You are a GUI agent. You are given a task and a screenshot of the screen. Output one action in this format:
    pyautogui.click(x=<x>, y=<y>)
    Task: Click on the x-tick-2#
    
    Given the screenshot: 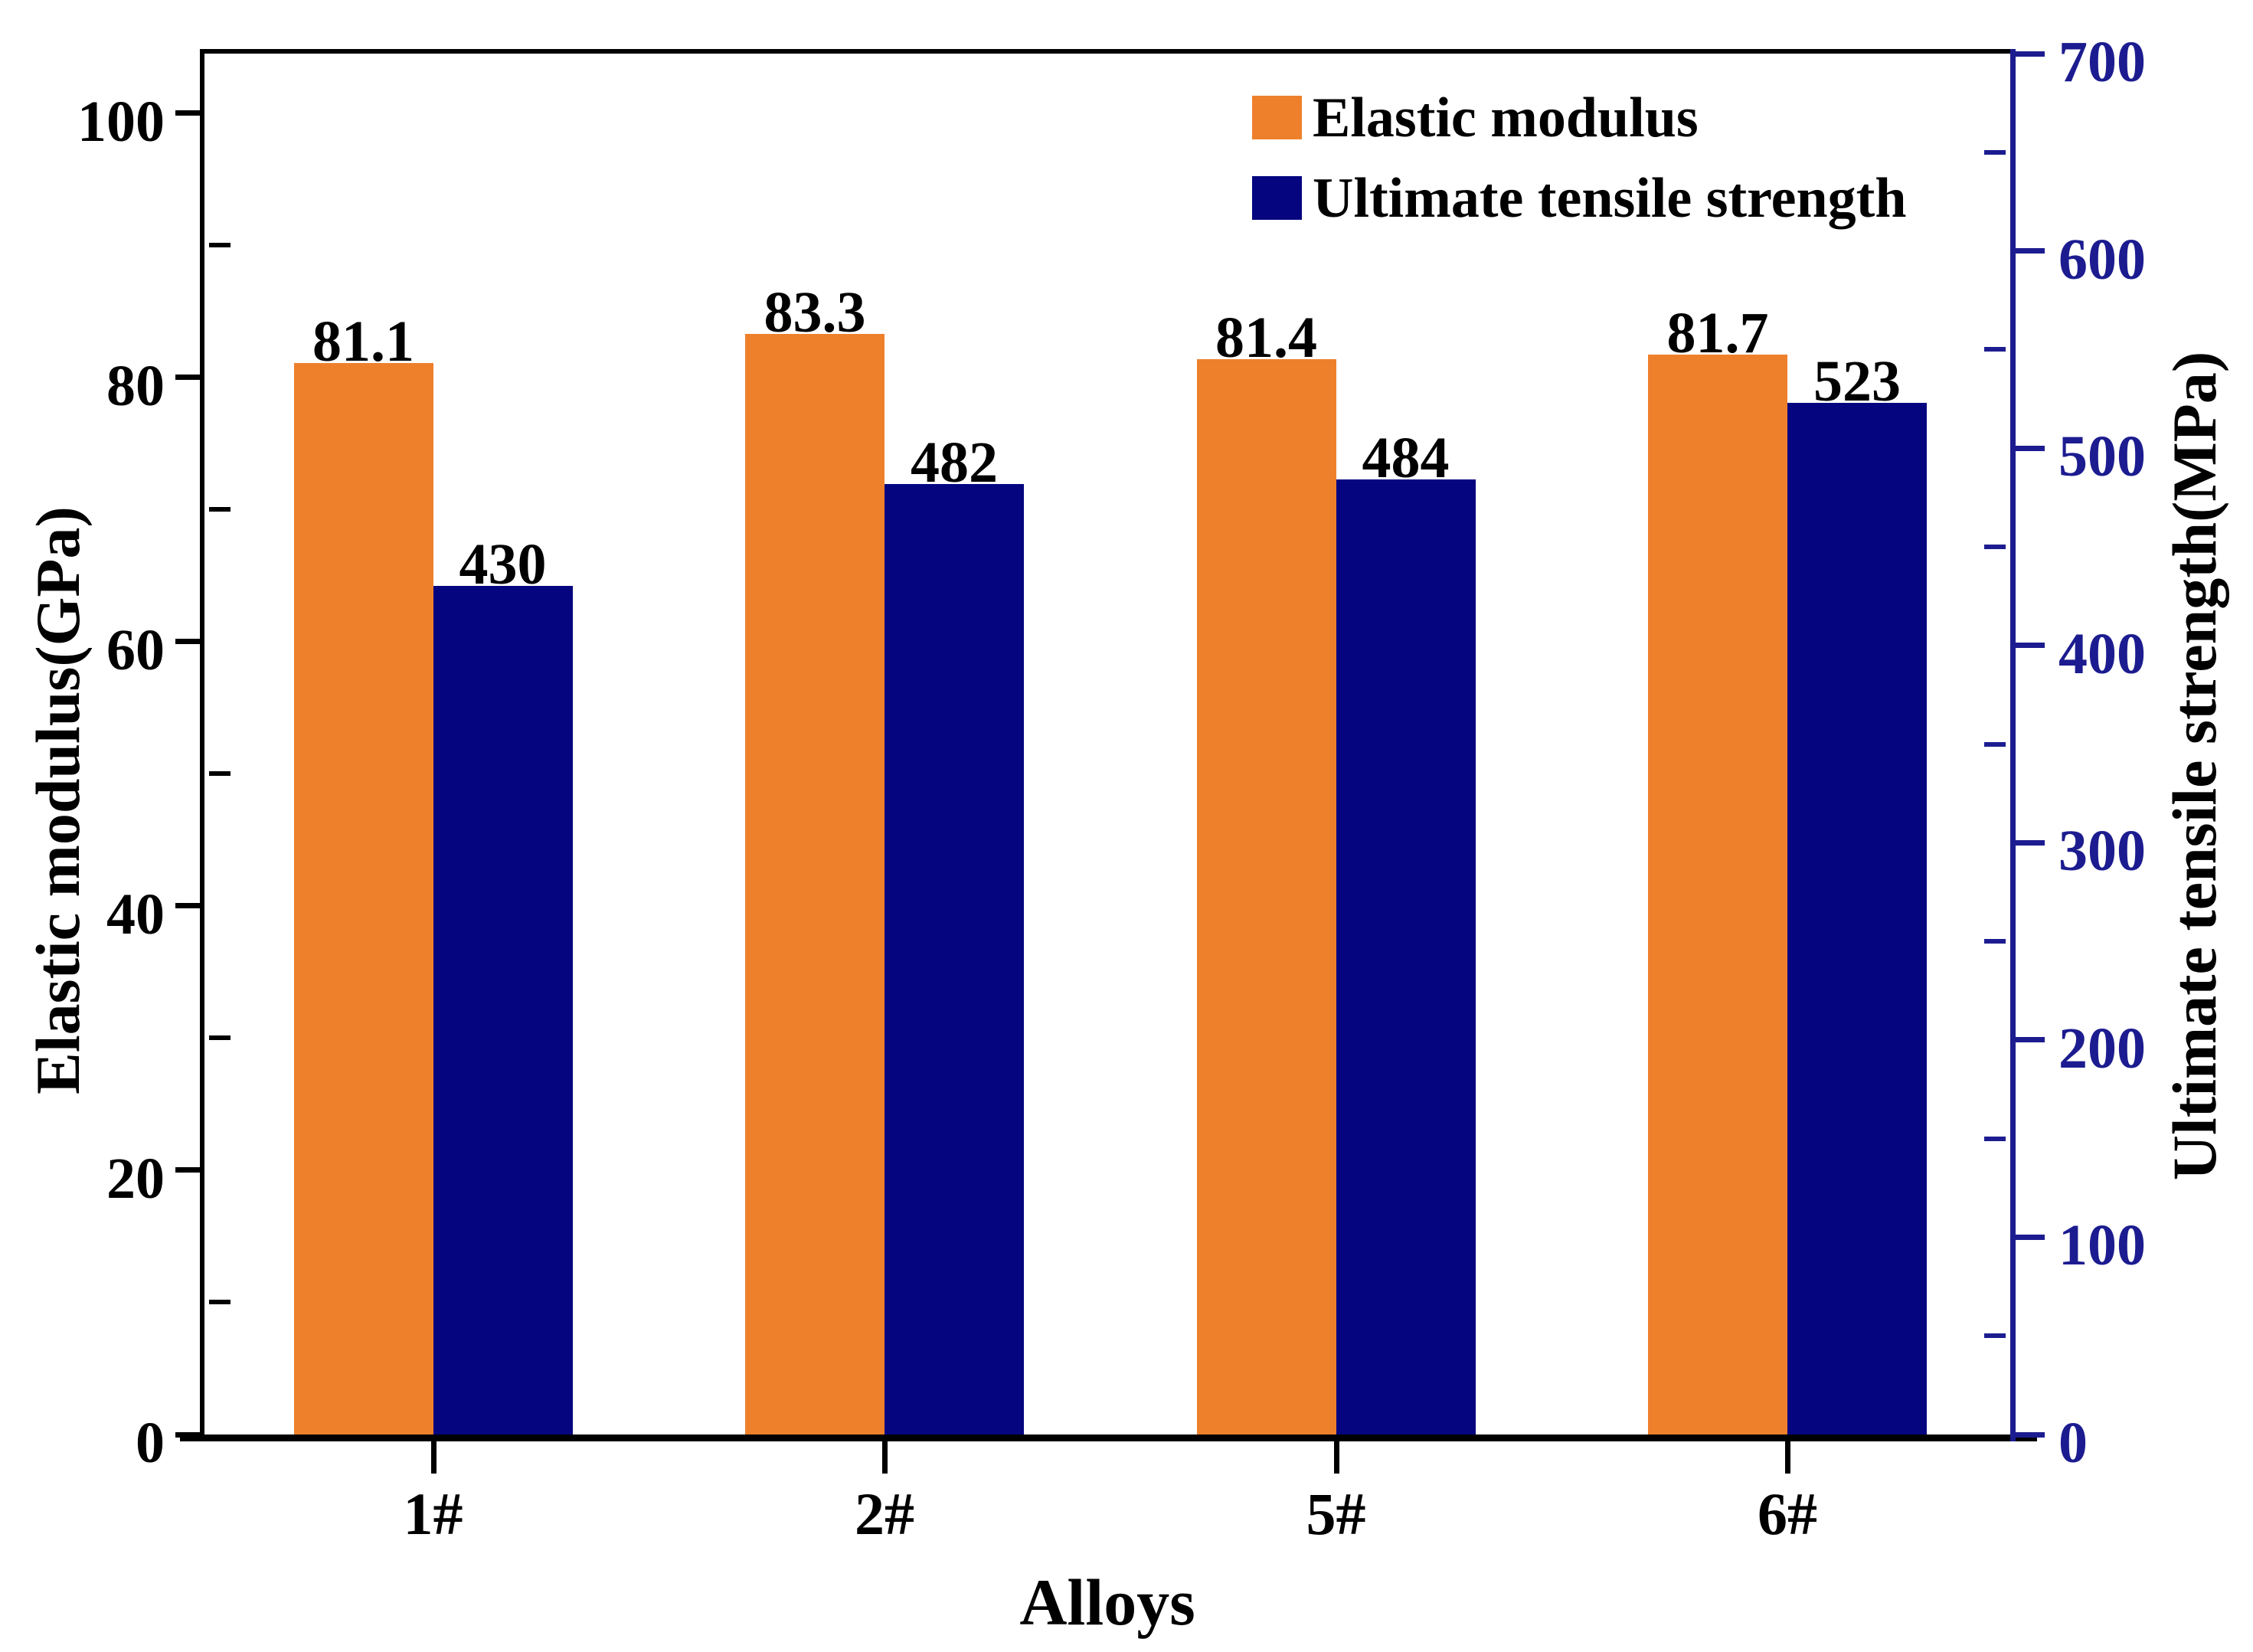 What is the action you would take?
    pyautogui.click(x=885, y=1457)
    